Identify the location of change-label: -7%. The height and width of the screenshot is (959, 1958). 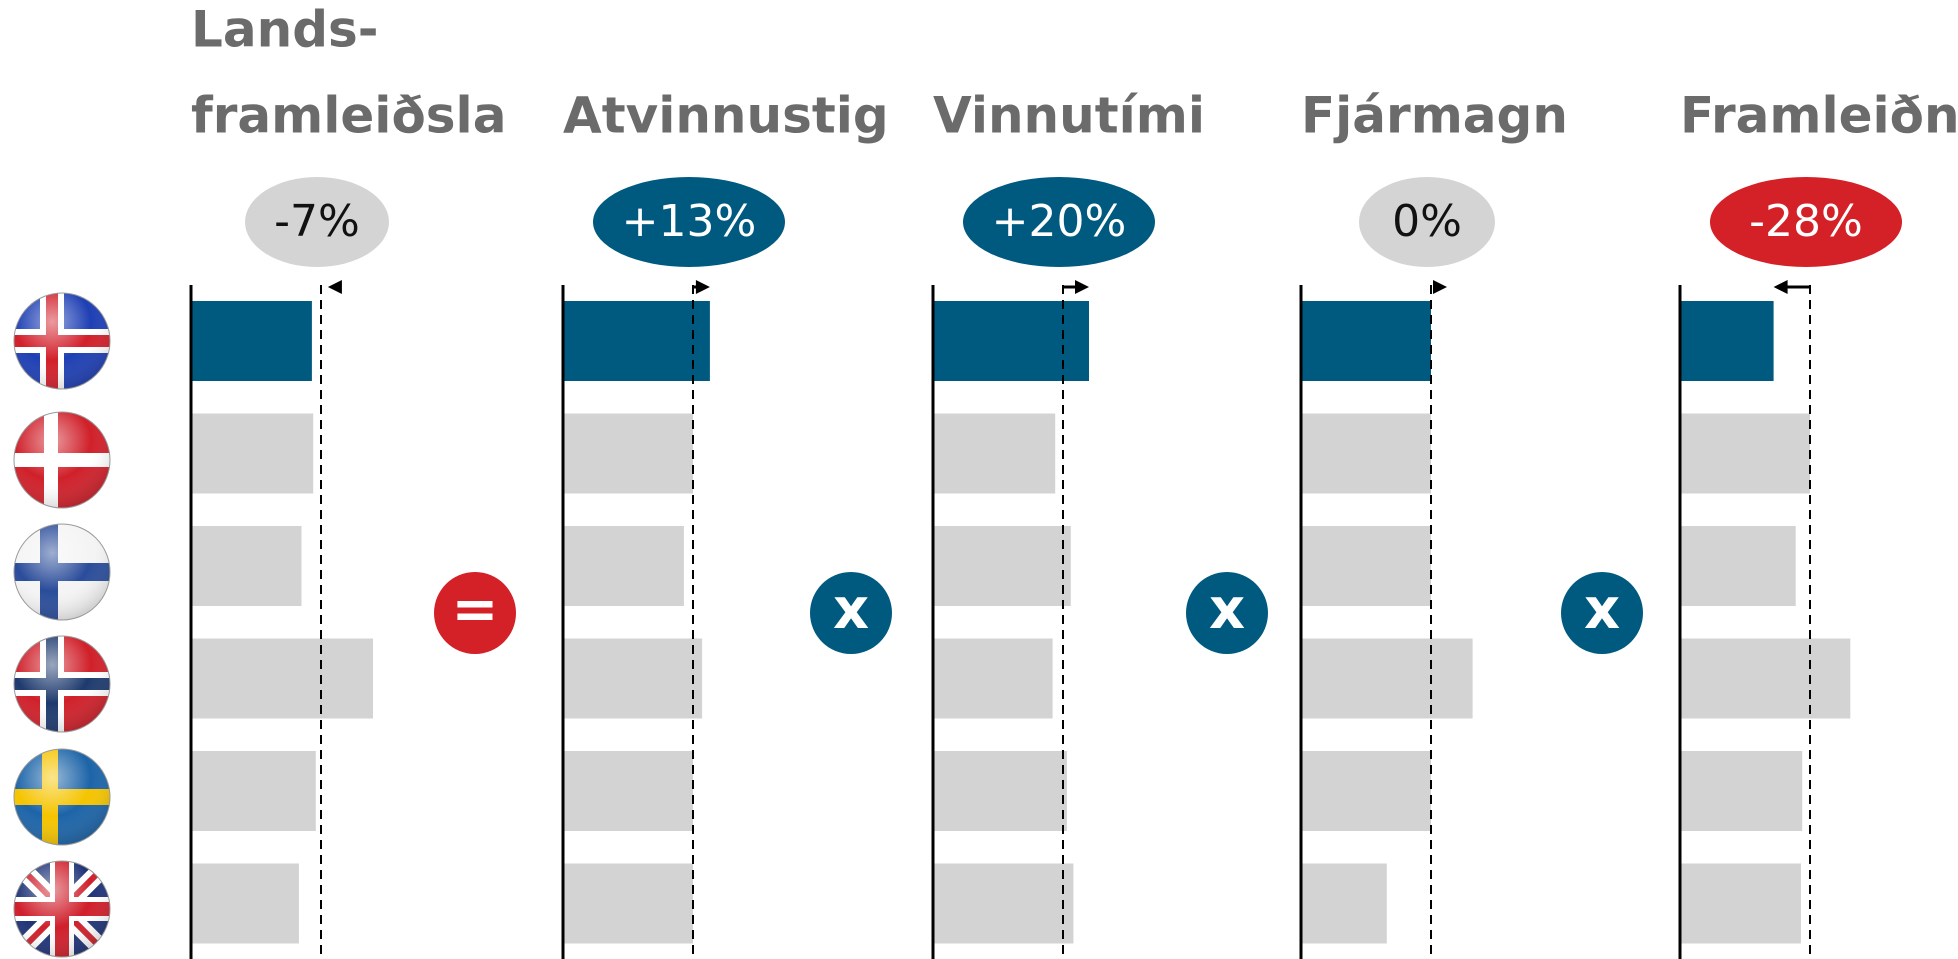
(317, 221).